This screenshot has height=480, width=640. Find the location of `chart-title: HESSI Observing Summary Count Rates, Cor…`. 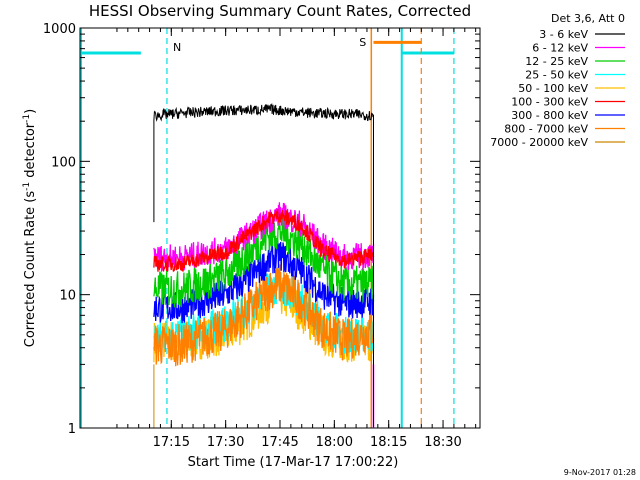

chart-title: HESSI Observing Summary Count Rates, Cor… is located at coordinates (280, 11).